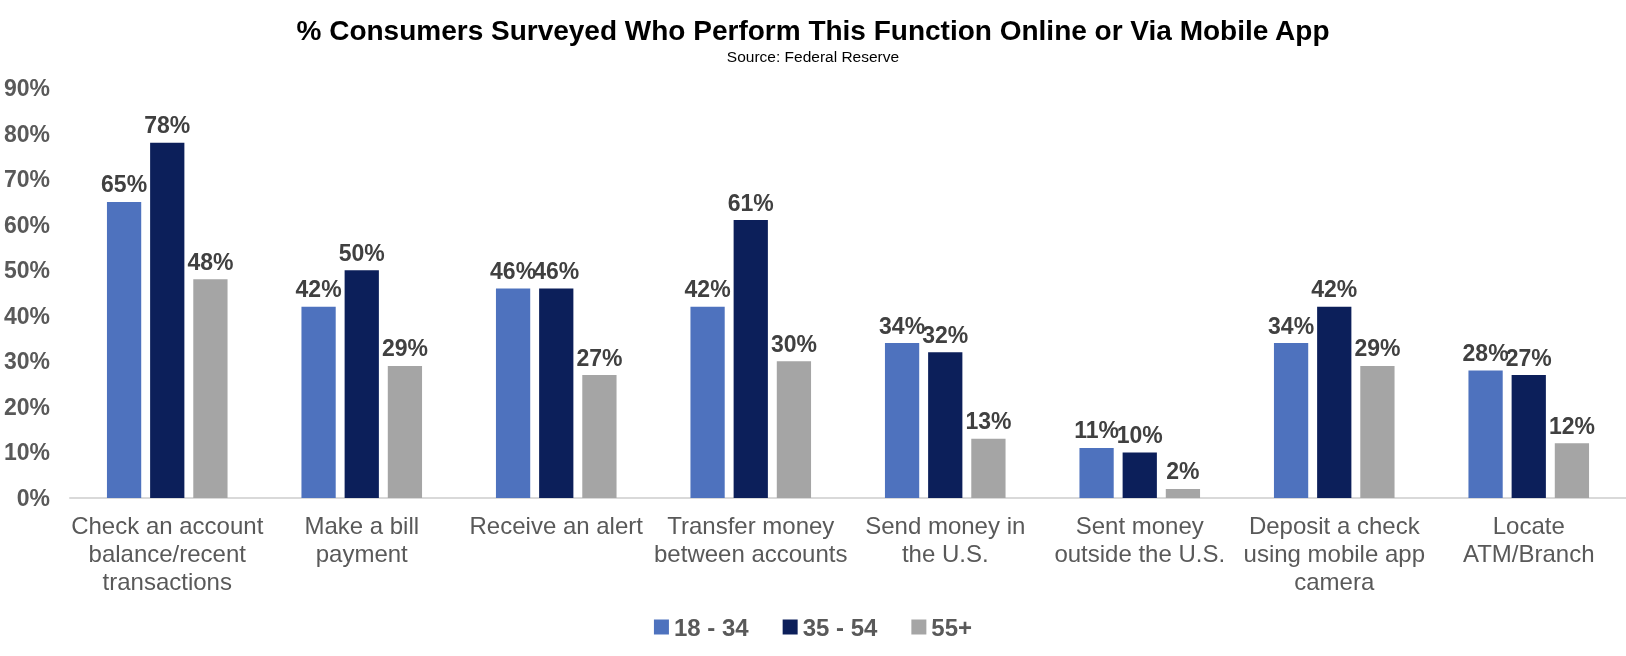  I want to click on data-label: 78%, so click(167, 125).